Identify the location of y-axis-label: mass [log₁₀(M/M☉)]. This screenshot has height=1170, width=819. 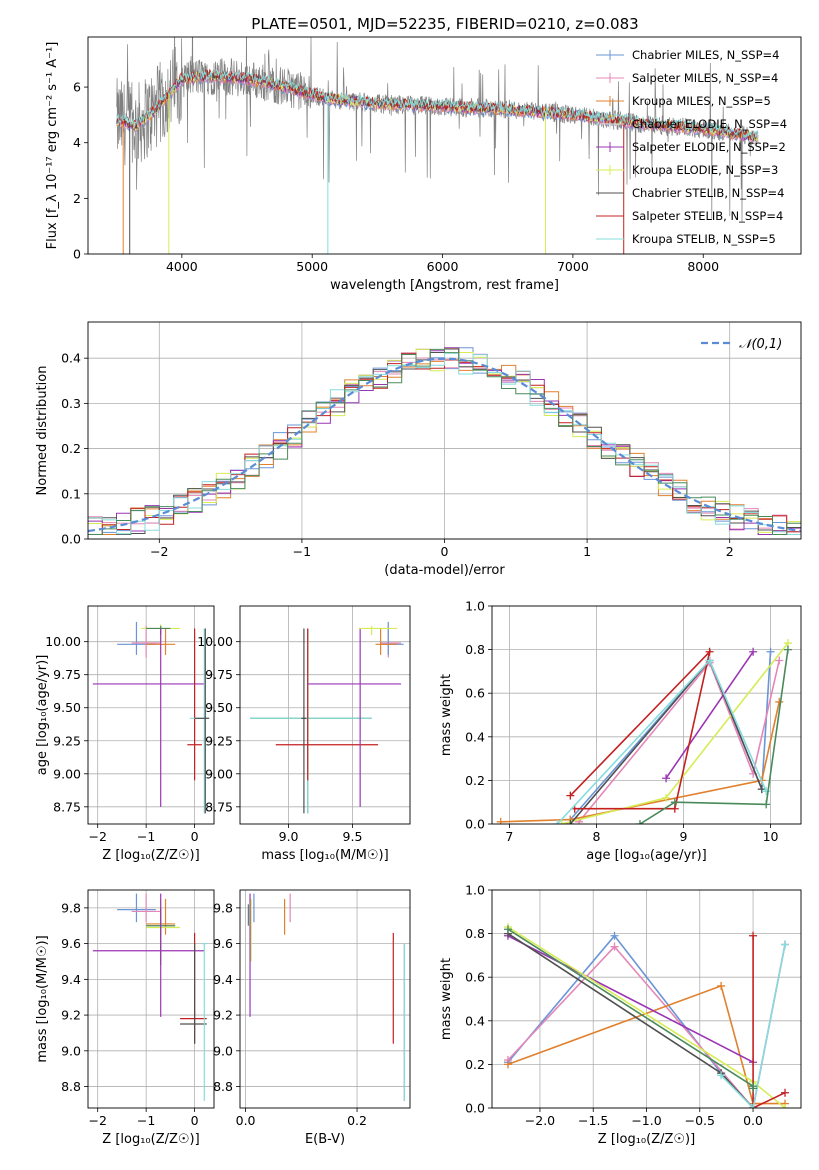
(42, 998).